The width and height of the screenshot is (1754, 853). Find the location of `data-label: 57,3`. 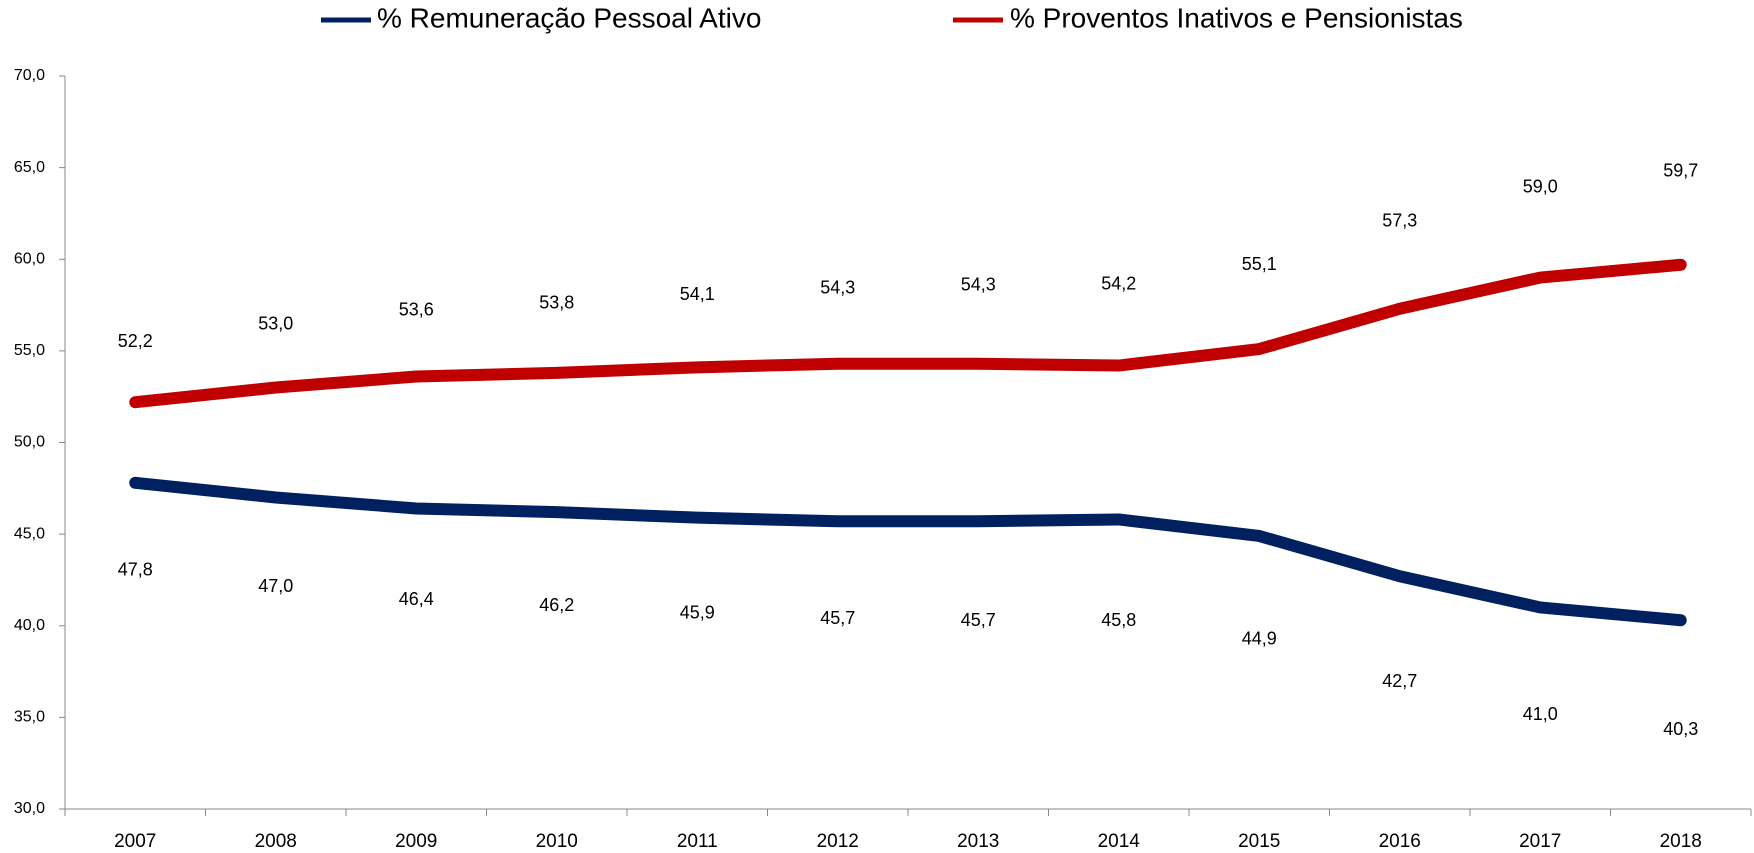

data-label: 57,3 is located at coordinates (1399, 220).